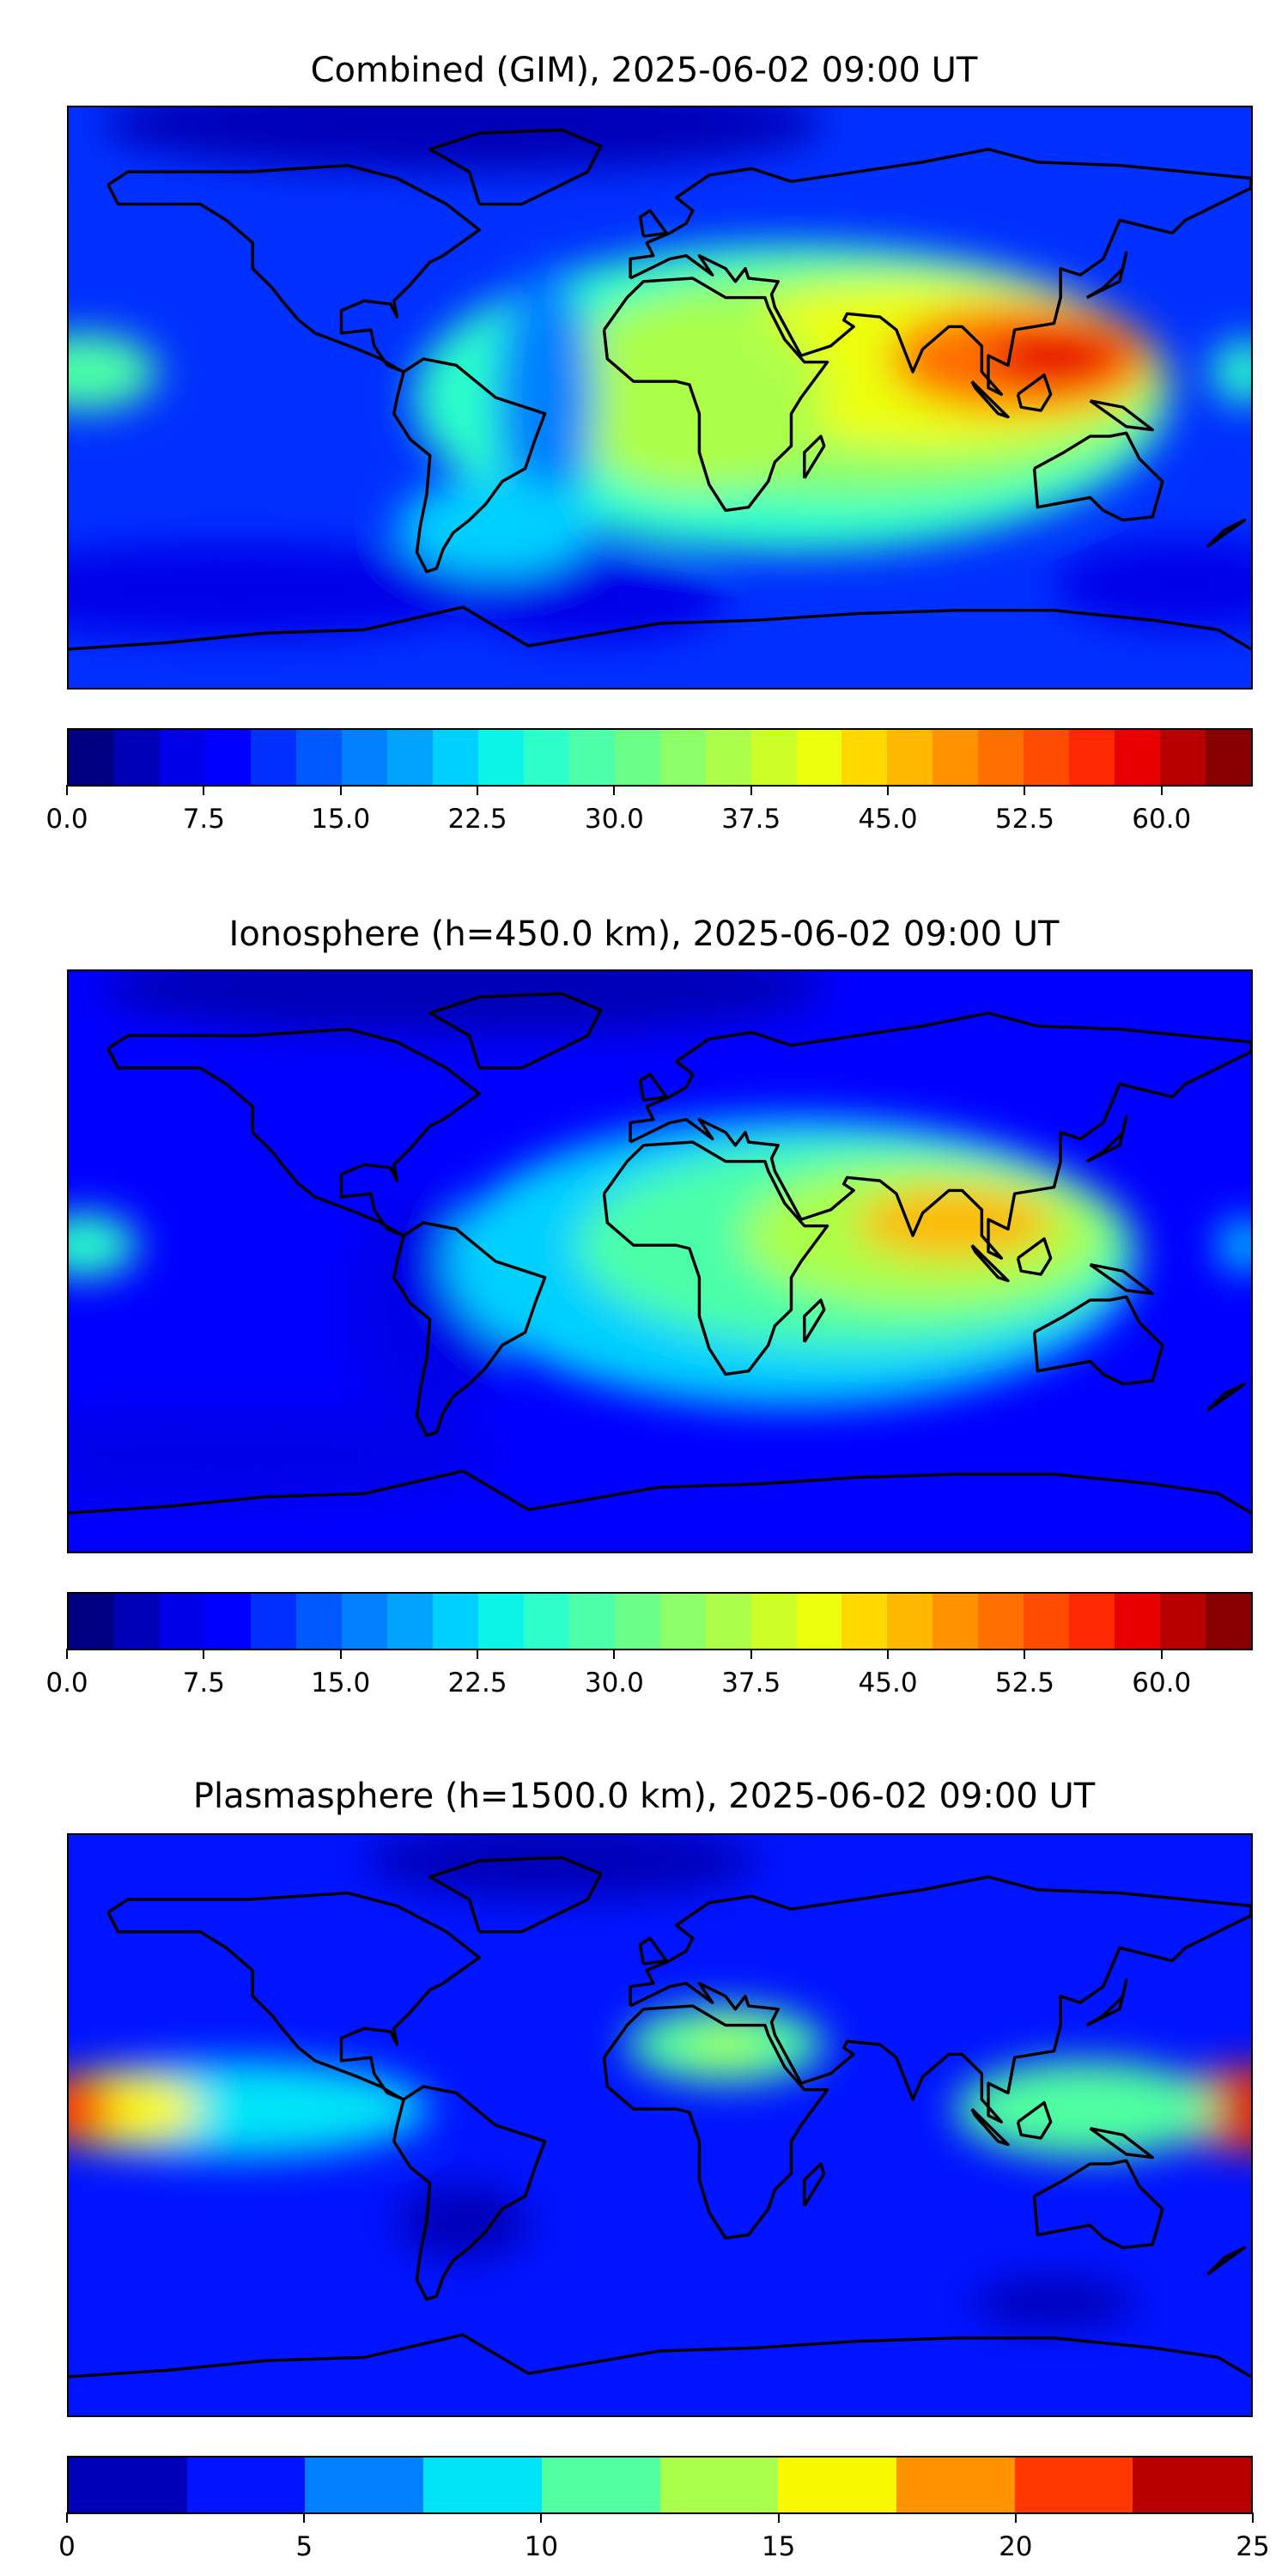  What do you see at coordinates (541, 2546) in the screenshot?
I see `colorbar-tick-label: 10` at bounding box center [541, 2546].